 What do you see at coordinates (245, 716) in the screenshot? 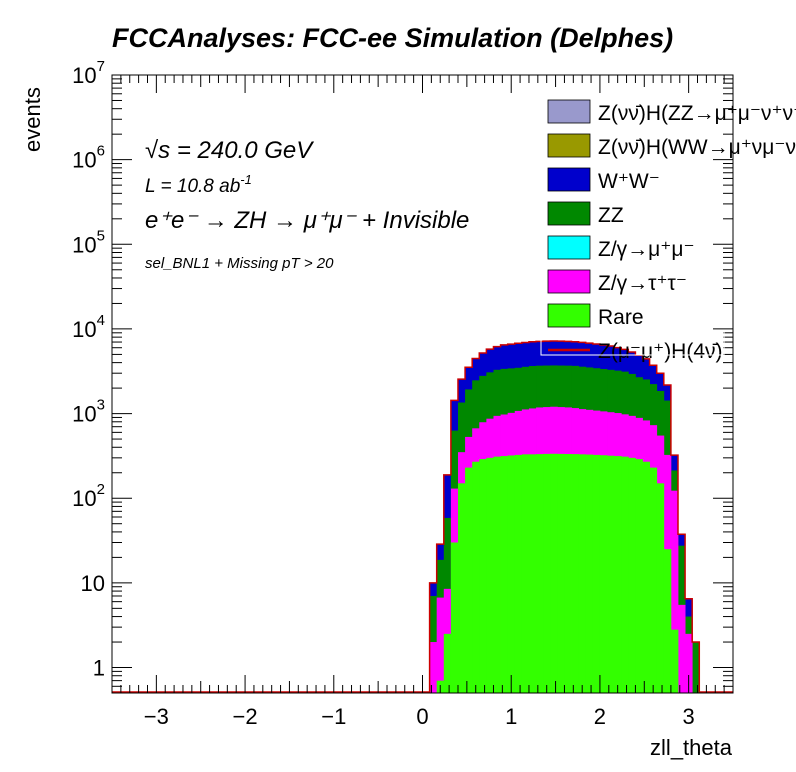
I see `x-tick-label: −2` at bounding box center [245, 716].